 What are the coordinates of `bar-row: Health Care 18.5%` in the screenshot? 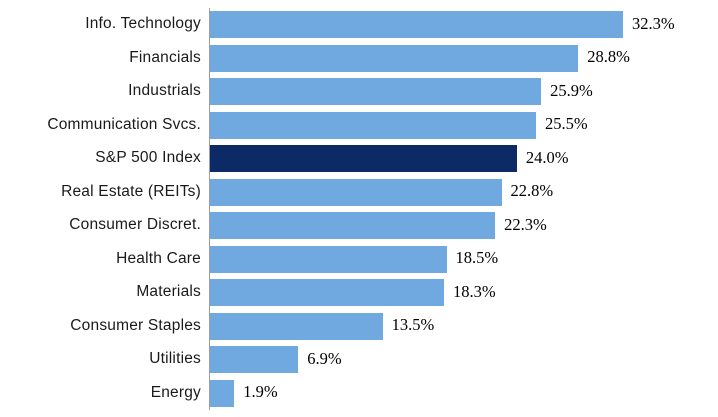 It's located at (359, 259).